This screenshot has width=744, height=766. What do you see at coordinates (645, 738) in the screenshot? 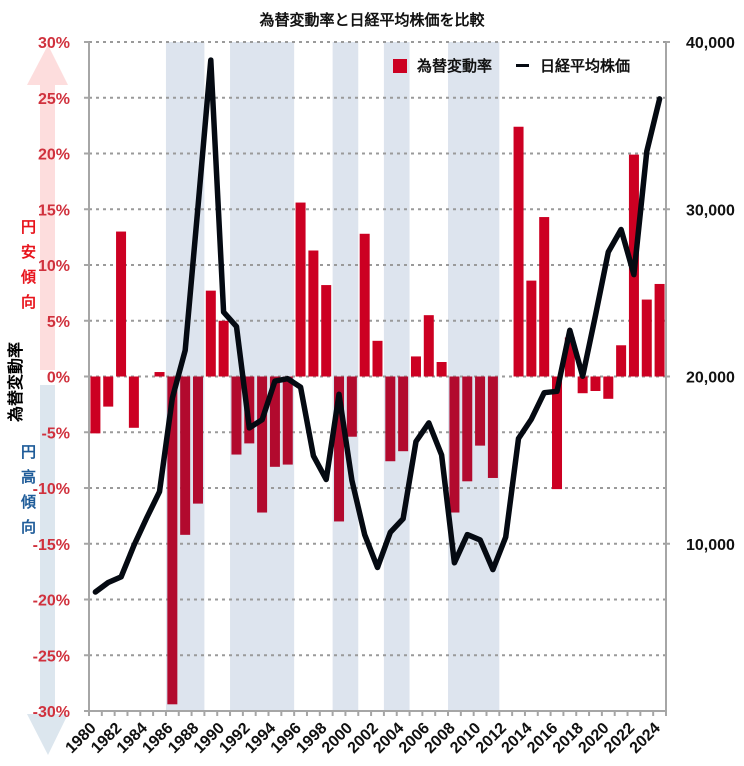
I see `x-tick-label: 2024` at bounding box center [645, 738].